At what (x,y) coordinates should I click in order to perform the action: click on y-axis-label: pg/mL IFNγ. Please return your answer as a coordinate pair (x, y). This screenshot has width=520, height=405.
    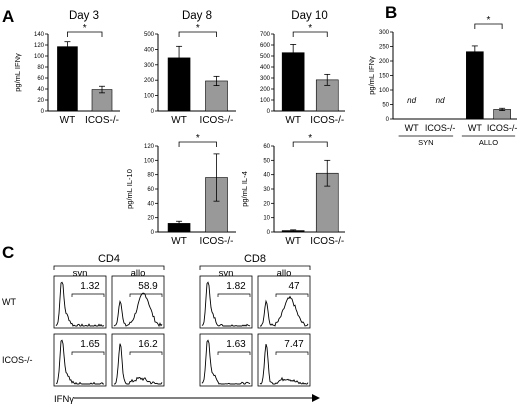
    Looking at the image, I should click on (371, 75).